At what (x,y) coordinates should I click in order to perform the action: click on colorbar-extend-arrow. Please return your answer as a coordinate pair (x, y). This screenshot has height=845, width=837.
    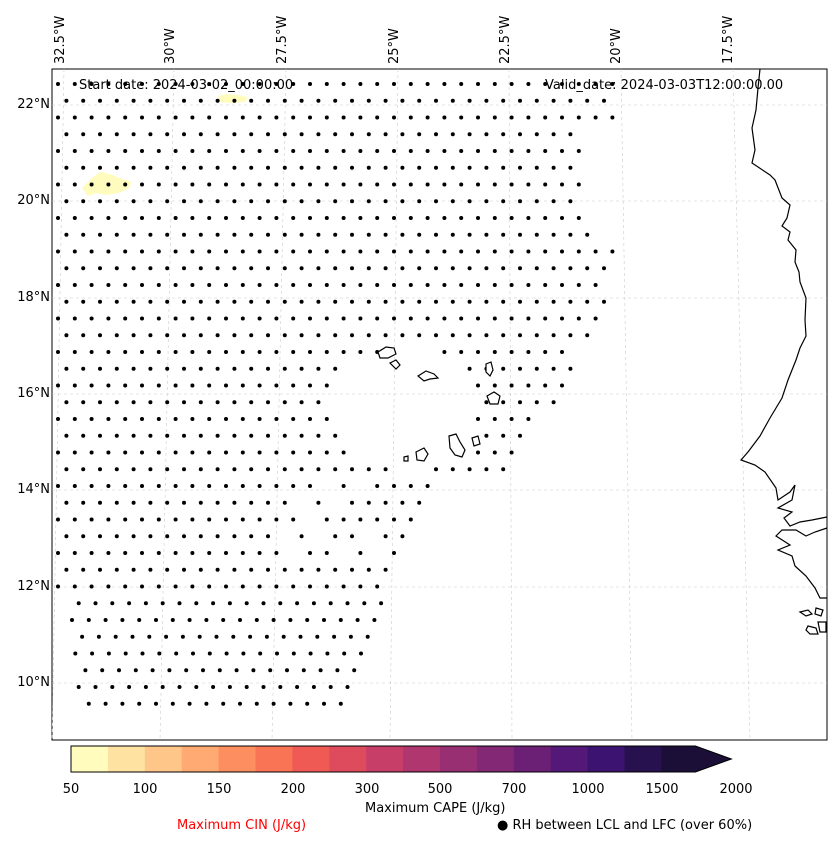
    Looking at the image, I should click on (696, 759).